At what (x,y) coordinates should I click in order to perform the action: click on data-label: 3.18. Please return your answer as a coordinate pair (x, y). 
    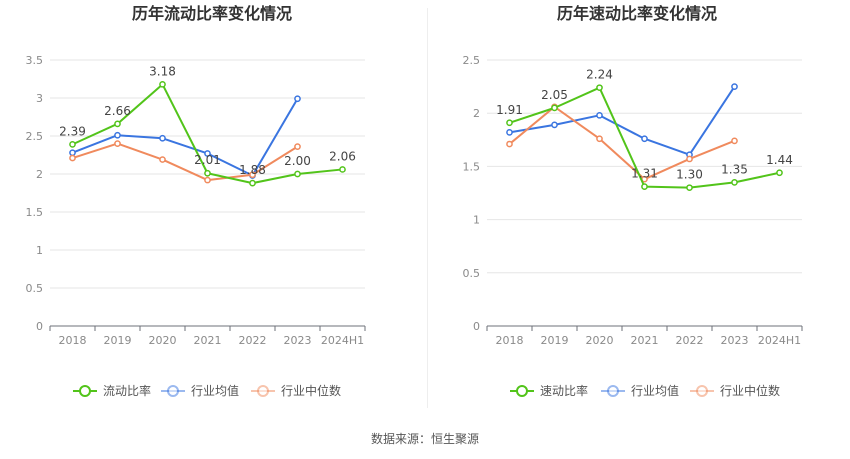
    Looking at the image, I should click on (162, 71).